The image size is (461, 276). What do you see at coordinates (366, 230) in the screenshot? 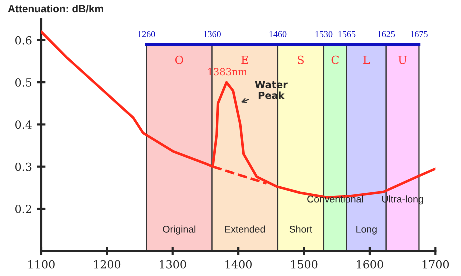
I see `annotation: Long` at bounding box center [366, 230].